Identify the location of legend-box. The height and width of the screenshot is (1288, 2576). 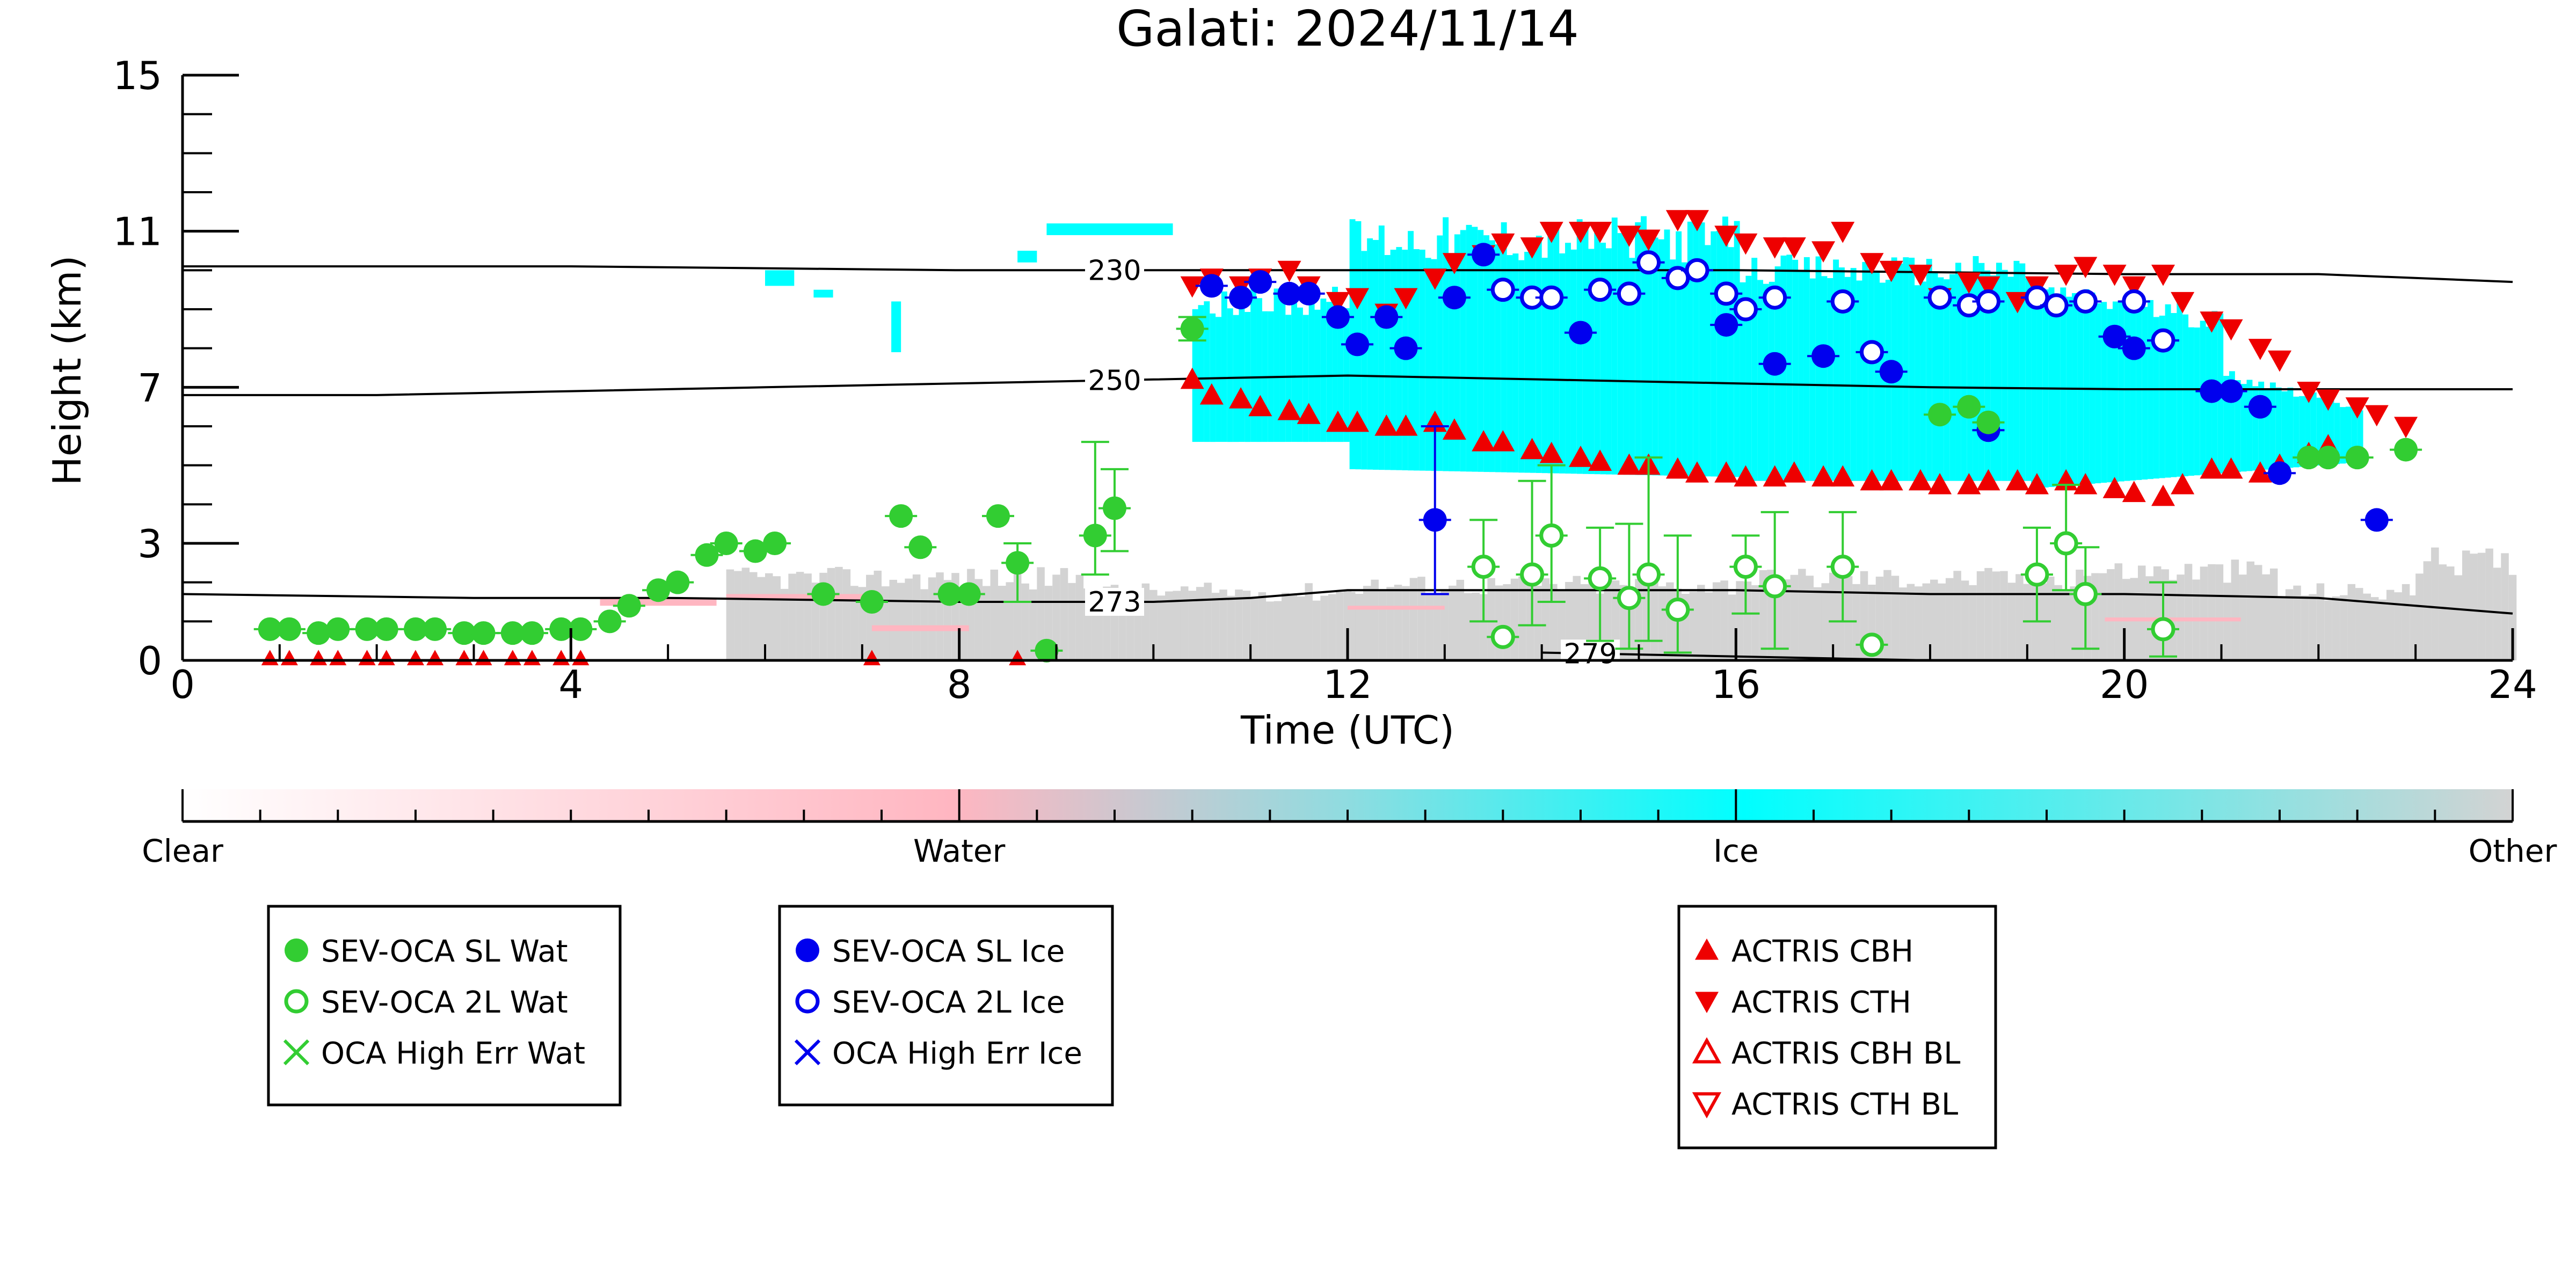
(1837, 1027).